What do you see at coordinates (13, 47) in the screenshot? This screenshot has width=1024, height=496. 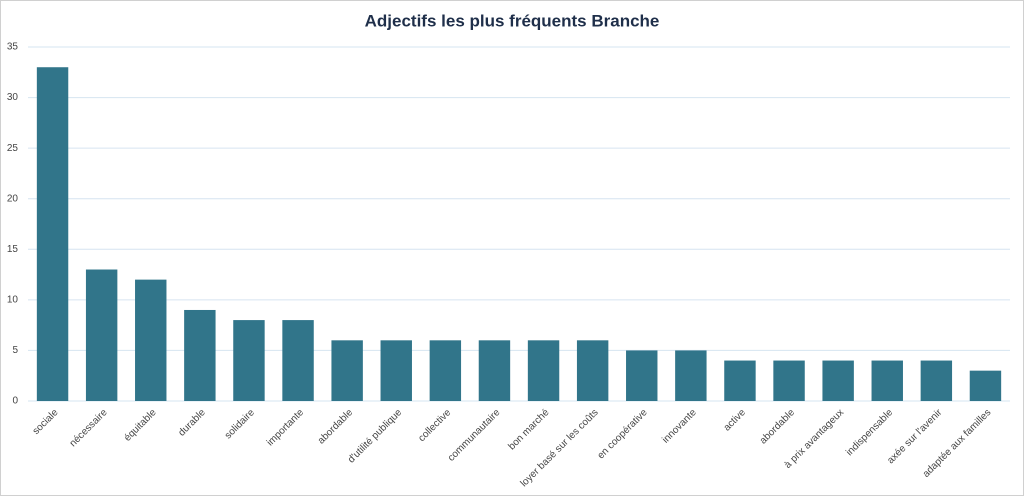 I see `y-tick-label: 35` at bounding box center [13, 47].